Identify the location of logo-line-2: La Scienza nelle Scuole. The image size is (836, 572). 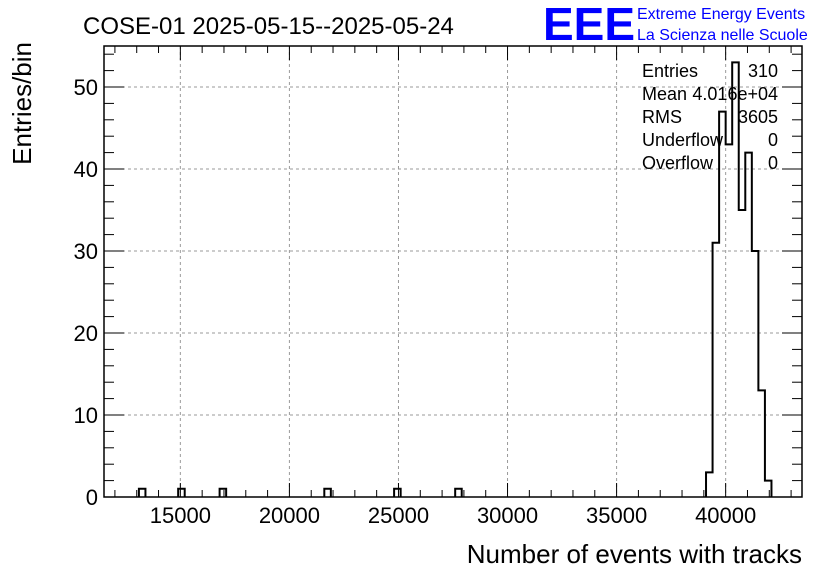
(722, 35).